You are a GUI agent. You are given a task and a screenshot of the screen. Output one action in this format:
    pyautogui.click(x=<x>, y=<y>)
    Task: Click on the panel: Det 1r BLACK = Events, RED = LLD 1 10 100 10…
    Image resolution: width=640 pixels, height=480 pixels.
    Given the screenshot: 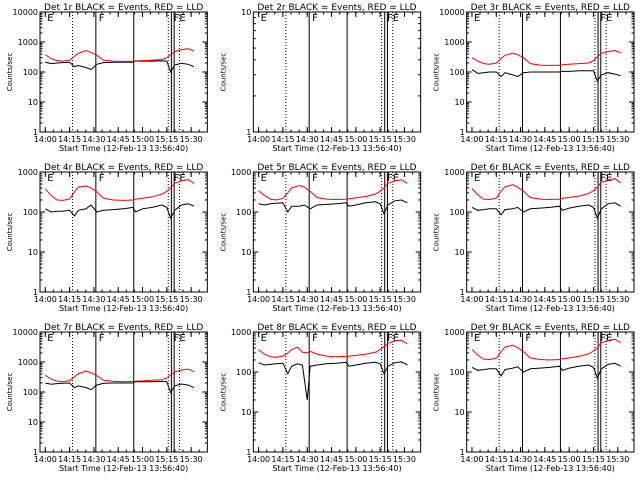 What is the action you would take?
    pyautogui.click(x=107, y=78)
    